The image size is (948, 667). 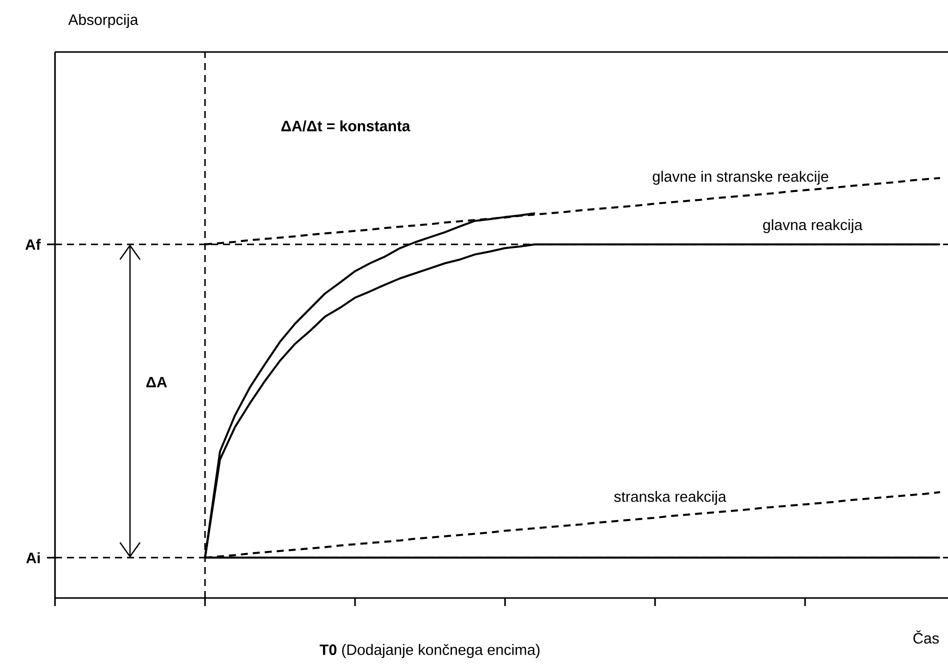 I want to click on ref-line-label: Ai, so click(x=33, y=558).